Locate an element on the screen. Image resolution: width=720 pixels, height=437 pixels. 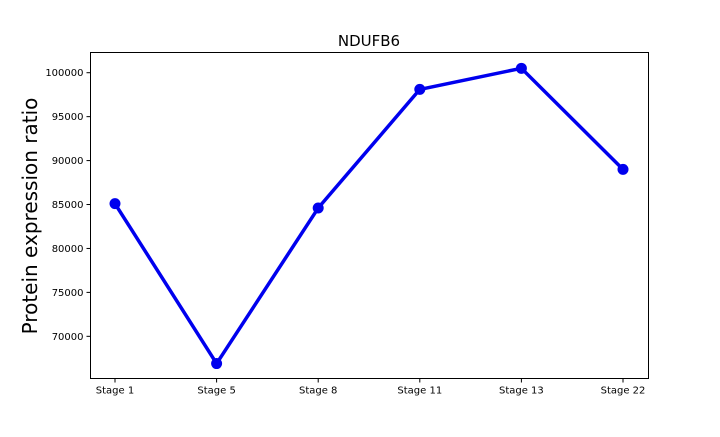
x-tick-label: Stage 1 is located at coordinates (115, 391).